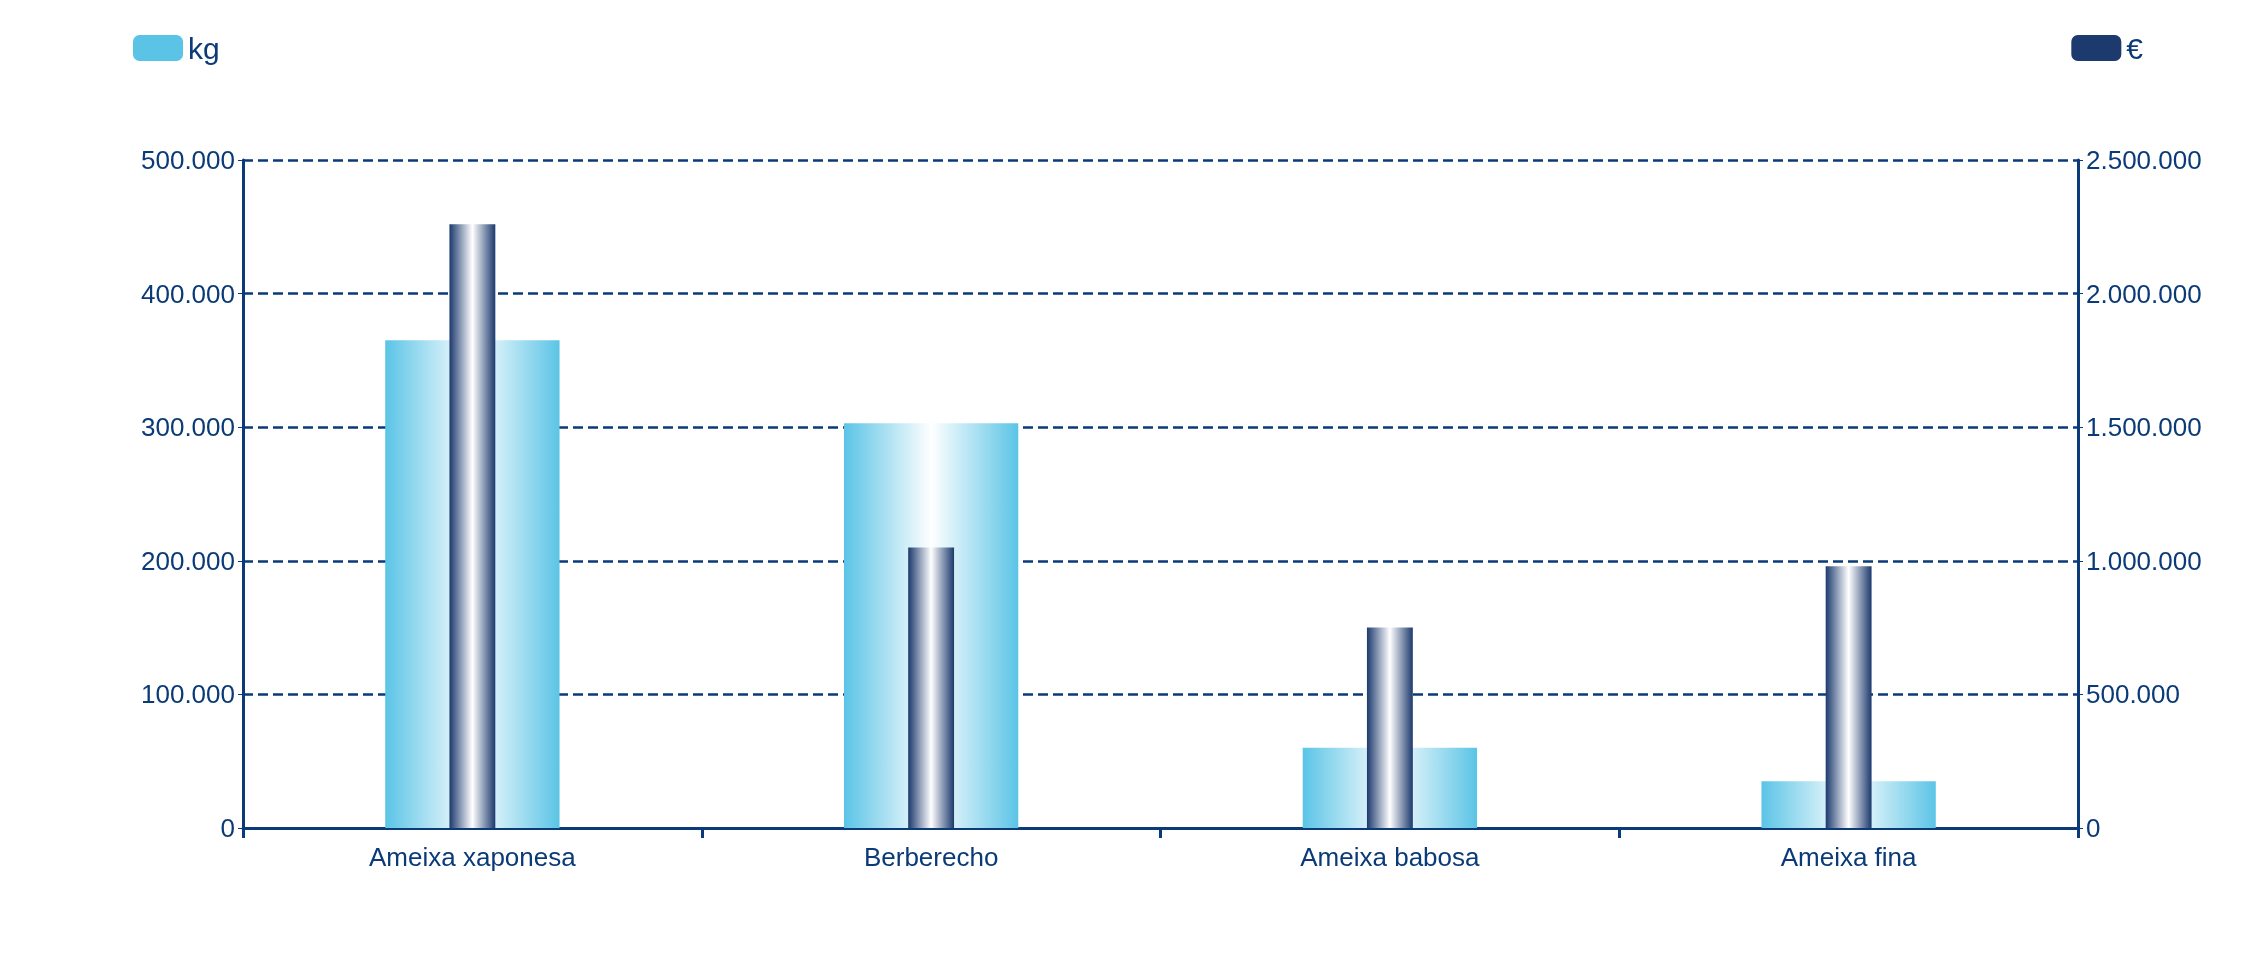 The height and width of the screenshot is (960, 2250). Describe the element at coordinates (473, 857) in the screenshot. I see `x-tick-label: Ameixa xaponesa` at that location.